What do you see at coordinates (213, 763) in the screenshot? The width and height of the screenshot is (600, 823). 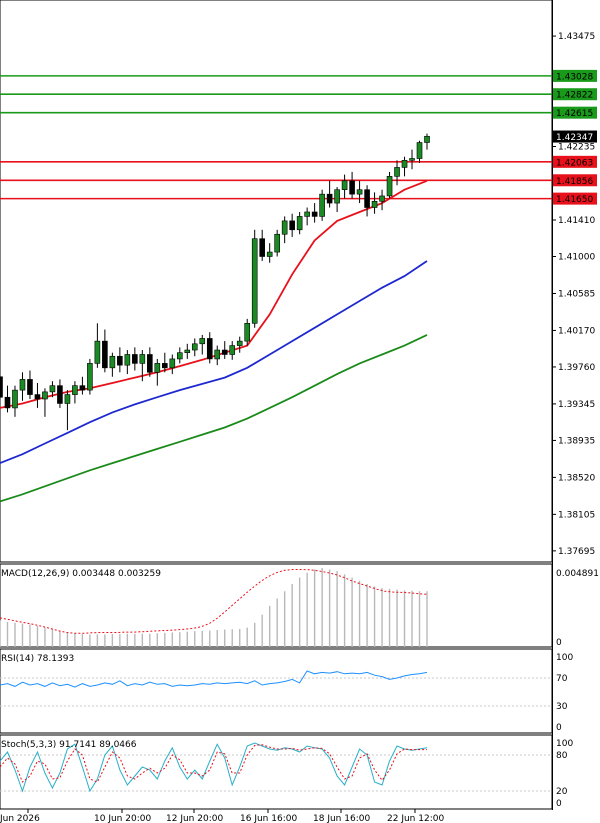 I see `stoch-signal-line` at bounding box center [213, 763].